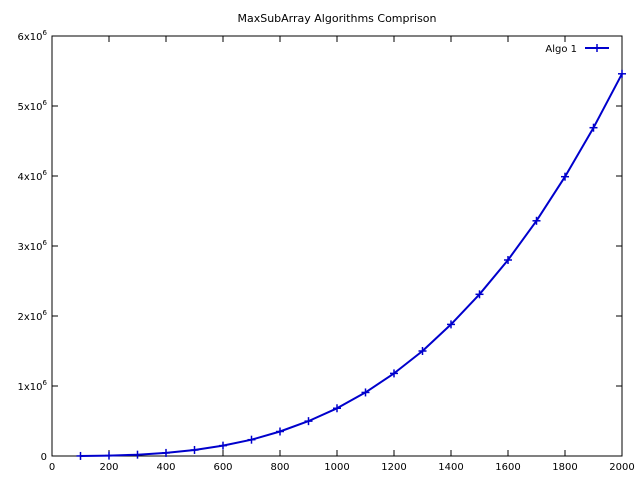 The width and height of the screenshot is (640, 480). Describe the element at coordinates (33, 106) in the screenshot. I see `y-tick-label: 5x10⁶` at that location.